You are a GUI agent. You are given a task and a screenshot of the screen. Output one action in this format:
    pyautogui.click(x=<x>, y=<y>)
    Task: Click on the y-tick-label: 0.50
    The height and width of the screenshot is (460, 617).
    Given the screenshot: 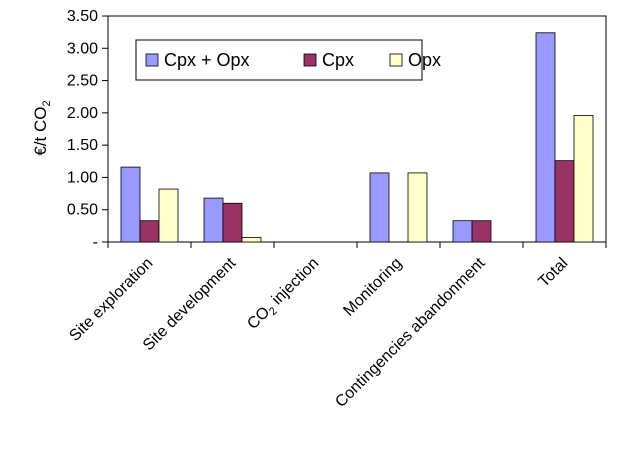 What is the action you would take?
    pyautogui.click(x=82, y=210)
    